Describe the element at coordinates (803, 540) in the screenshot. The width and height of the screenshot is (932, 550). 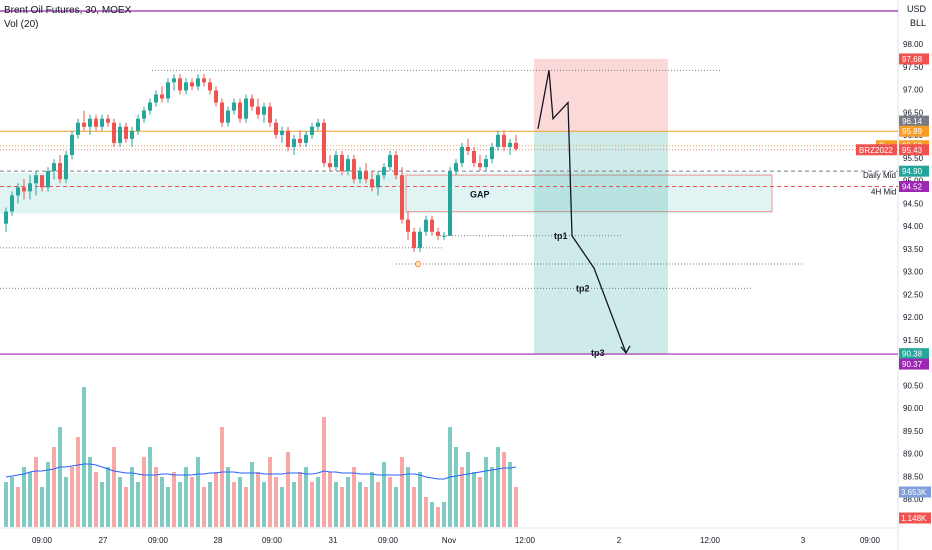
I see `time-tick-label: 3` at that location.